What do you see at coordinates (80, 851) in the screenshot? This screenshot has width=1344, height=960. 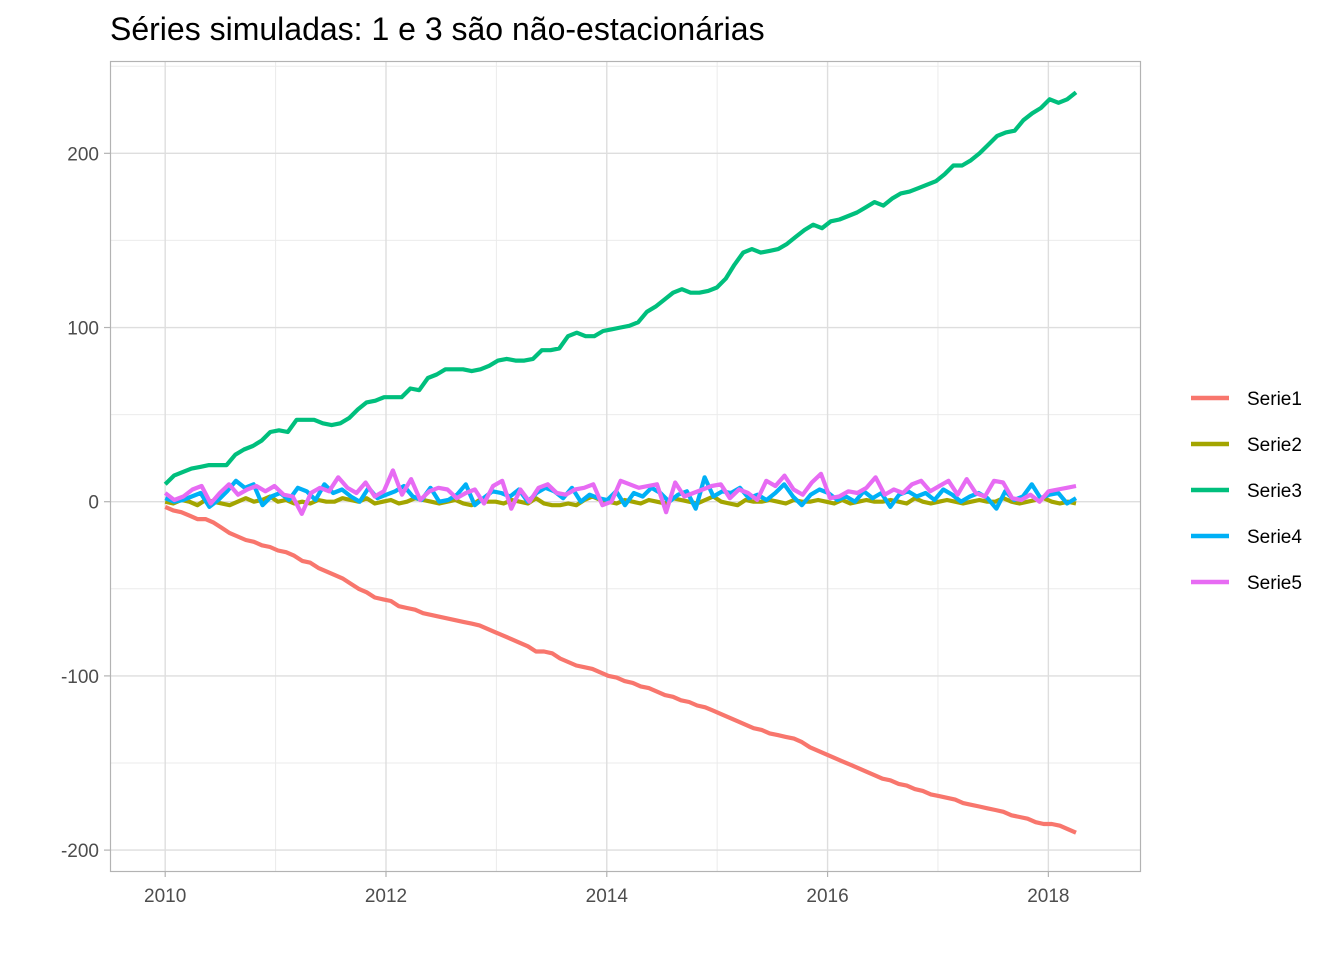 I see `y-tick-label: -200` at bounding box center [80, 851].